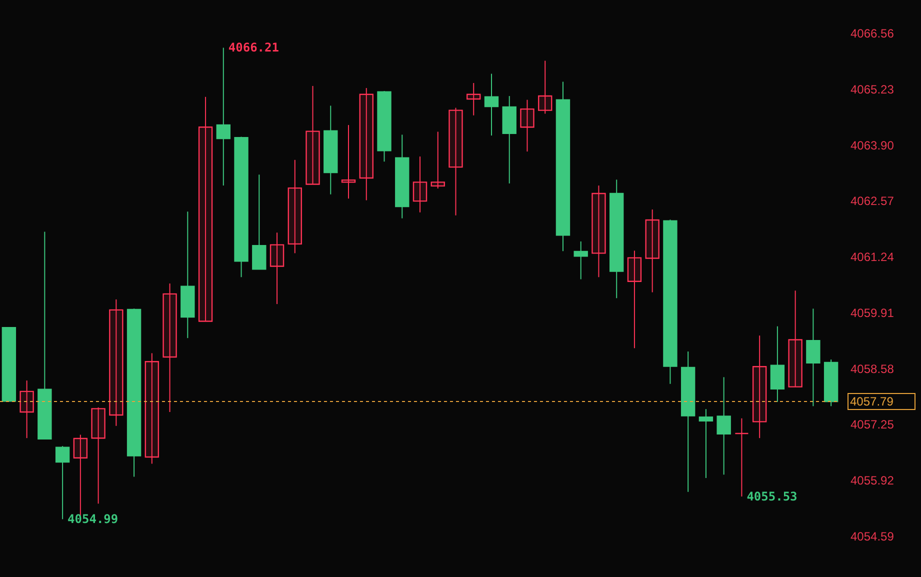 The width and height of the screenshot is (921, 577). I want to click on y-tick-label: 4054.59, so click(872, 537).